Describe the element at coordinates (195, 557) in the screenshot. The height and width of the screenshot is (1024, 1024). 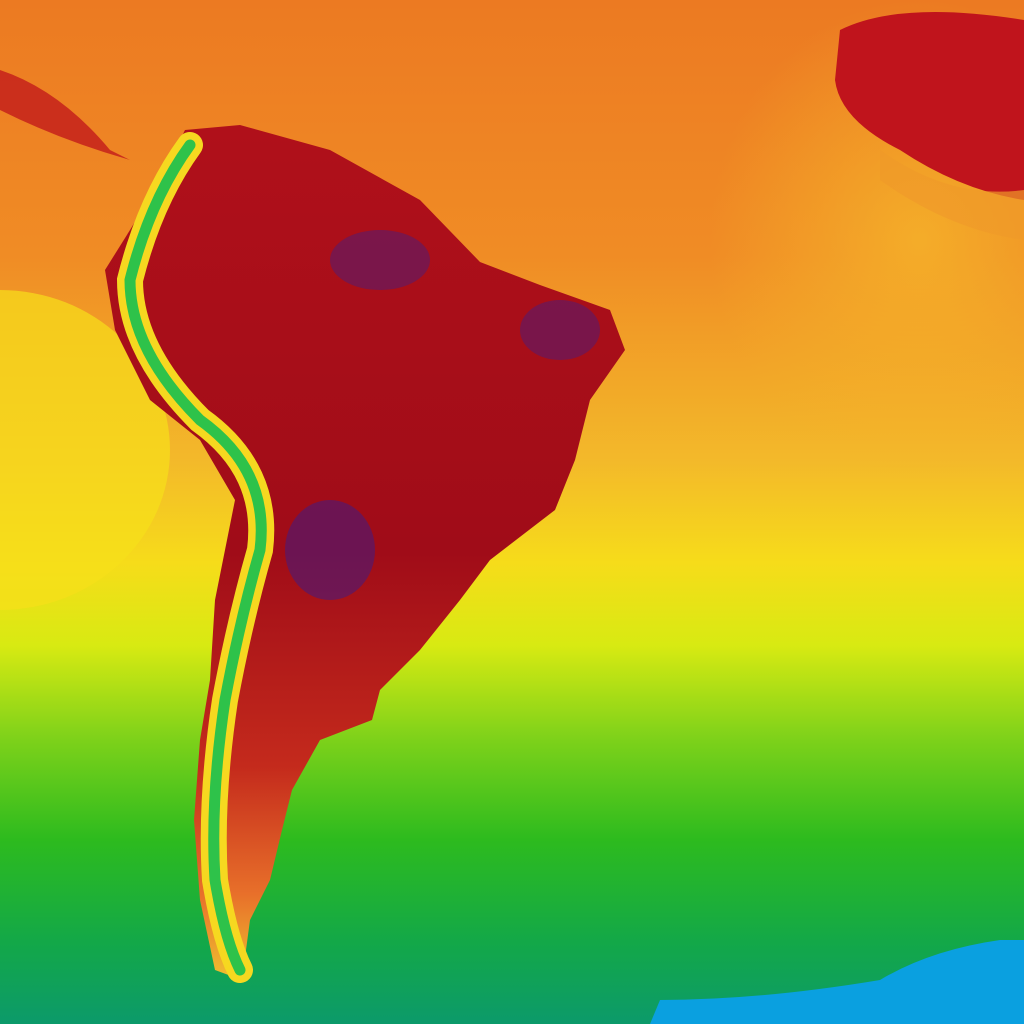
I see `andes` at that location.